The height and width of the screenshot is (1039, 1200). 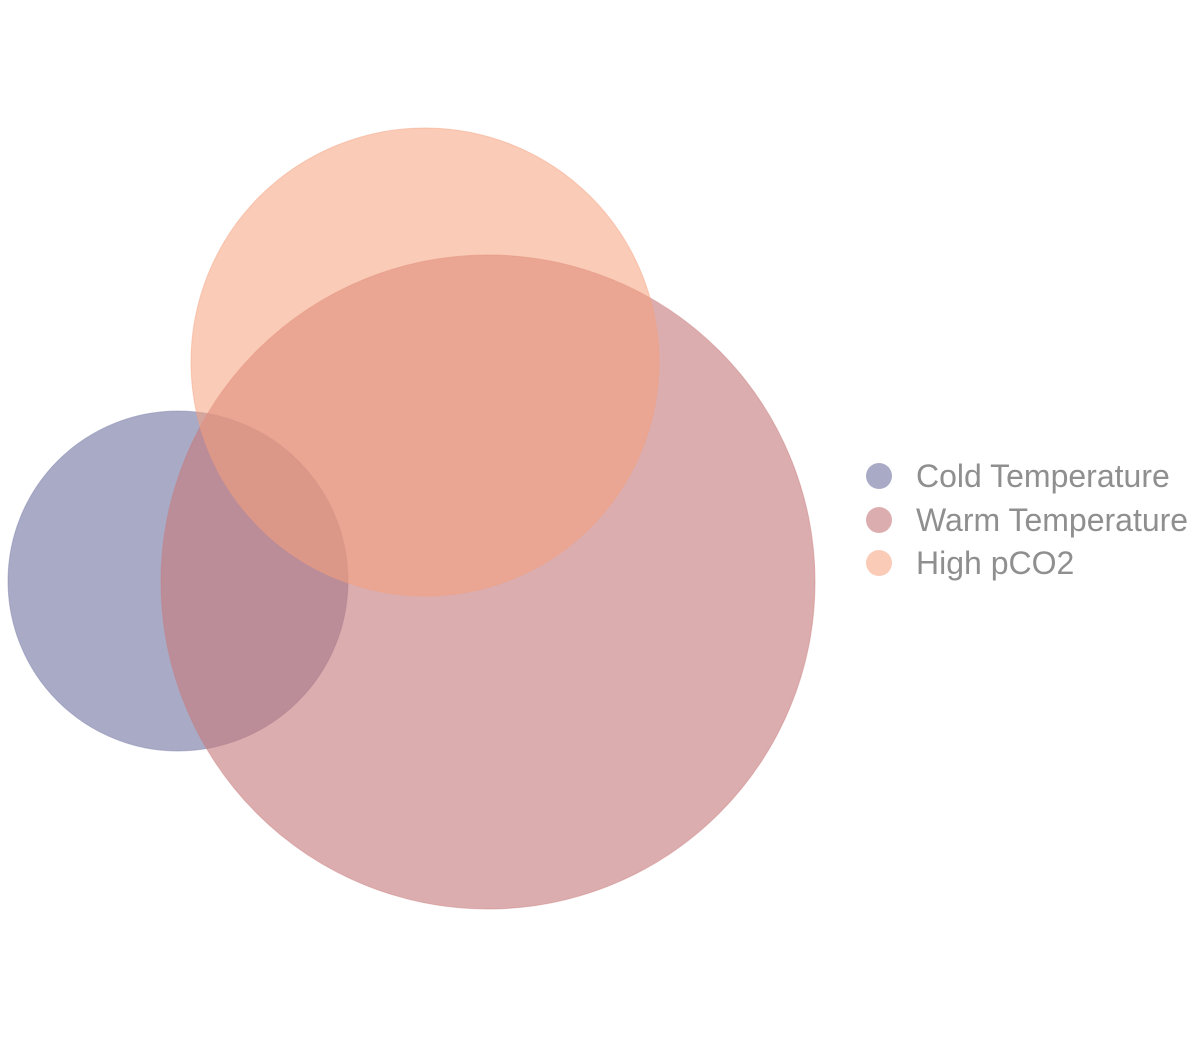 I want to click on legend-swatch-warm-temperature, so click(x=879, y=520).